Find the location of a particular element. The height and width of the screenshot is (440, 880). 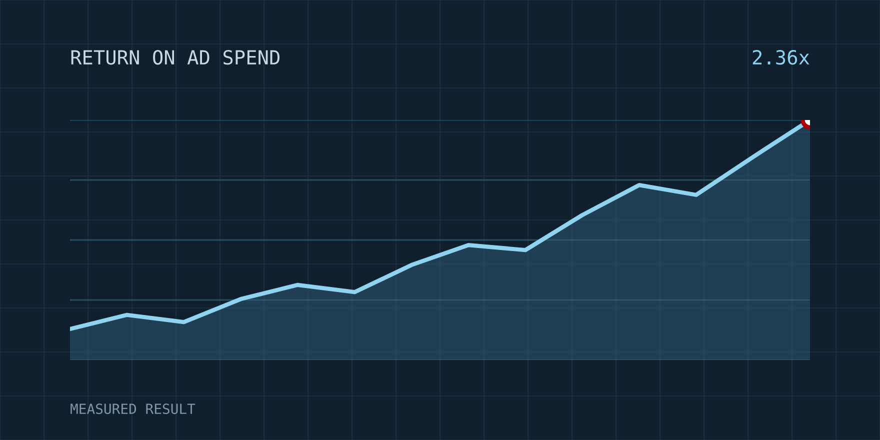

text: 2.36x is located at coordinates (781, 57).